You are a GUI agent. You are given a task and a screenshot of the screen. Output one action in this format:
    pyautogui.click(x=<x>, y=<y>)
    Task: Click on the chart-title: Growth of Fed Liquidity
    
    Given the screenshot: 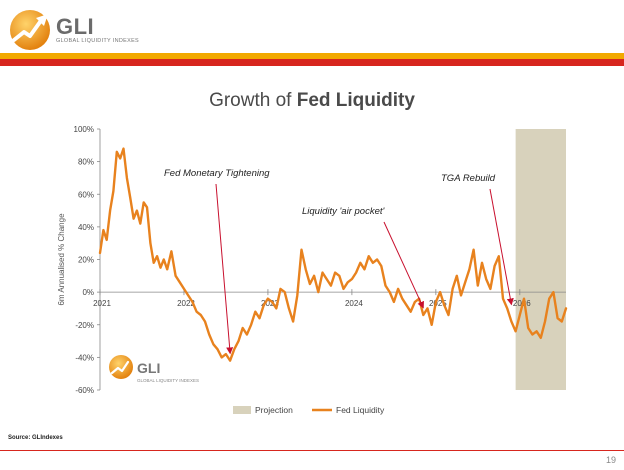 What is the action you would take?
    pyautogui.click(x=312, y=101)
    